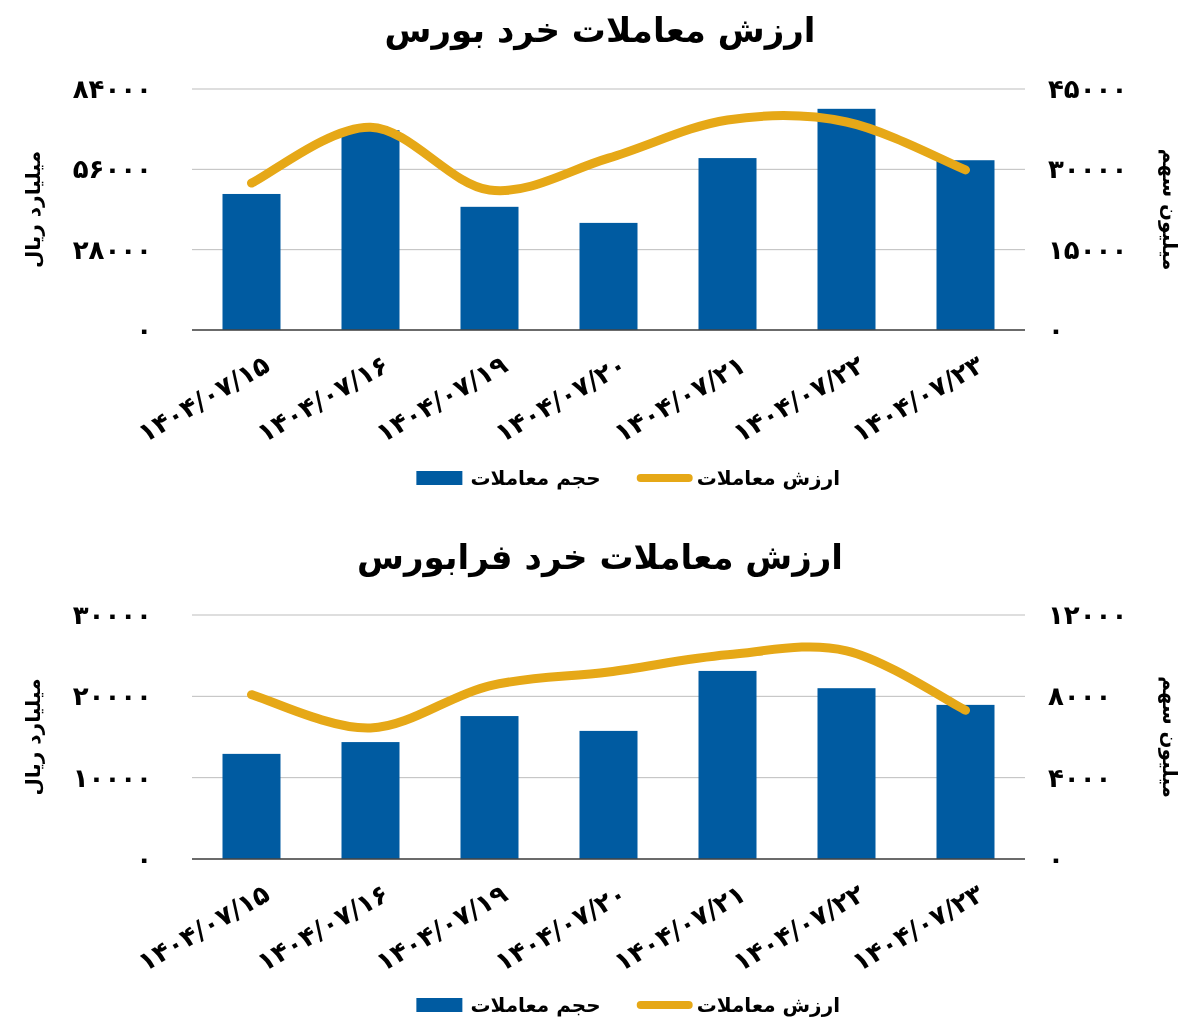 The width and height of the screenshot is (1200, 1035). Describe the element at coordinates (1080, 777) in the screenshot. I see `y2-tick-label: ۴۰۰۰` at that location.